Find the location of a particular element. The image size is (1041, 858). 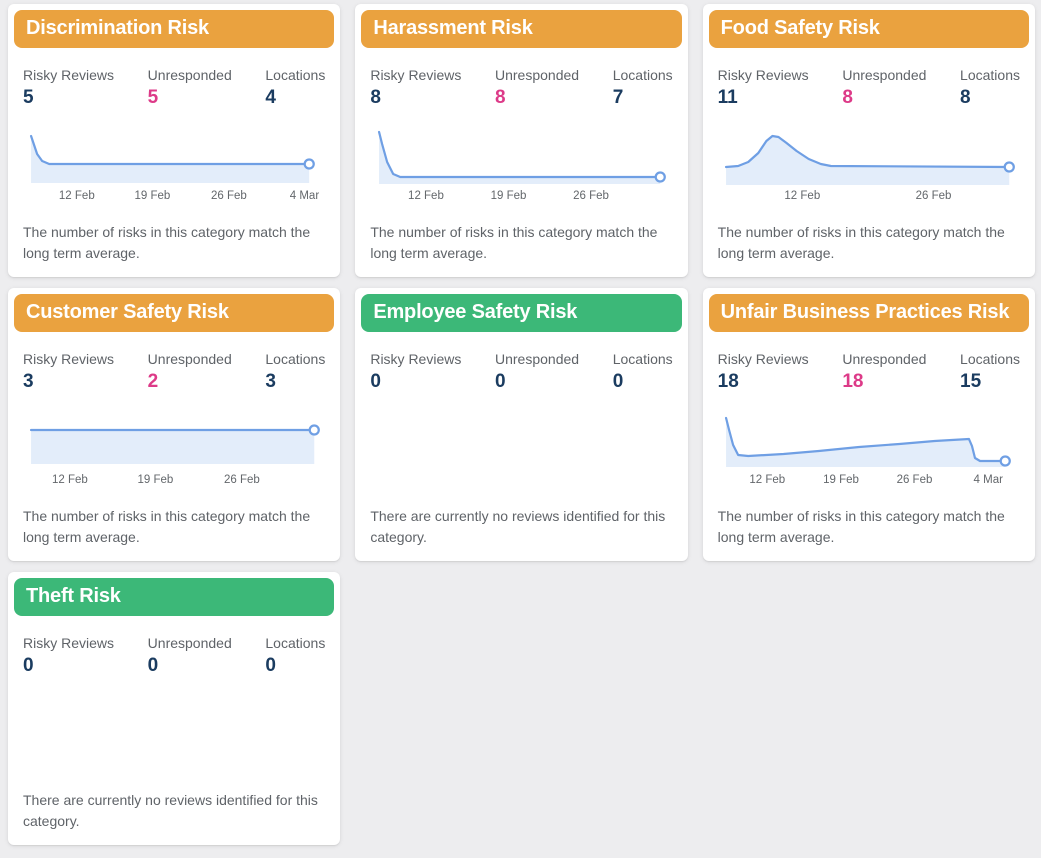

stat-locations: Locations 0 is located at coordinates (643, 372).